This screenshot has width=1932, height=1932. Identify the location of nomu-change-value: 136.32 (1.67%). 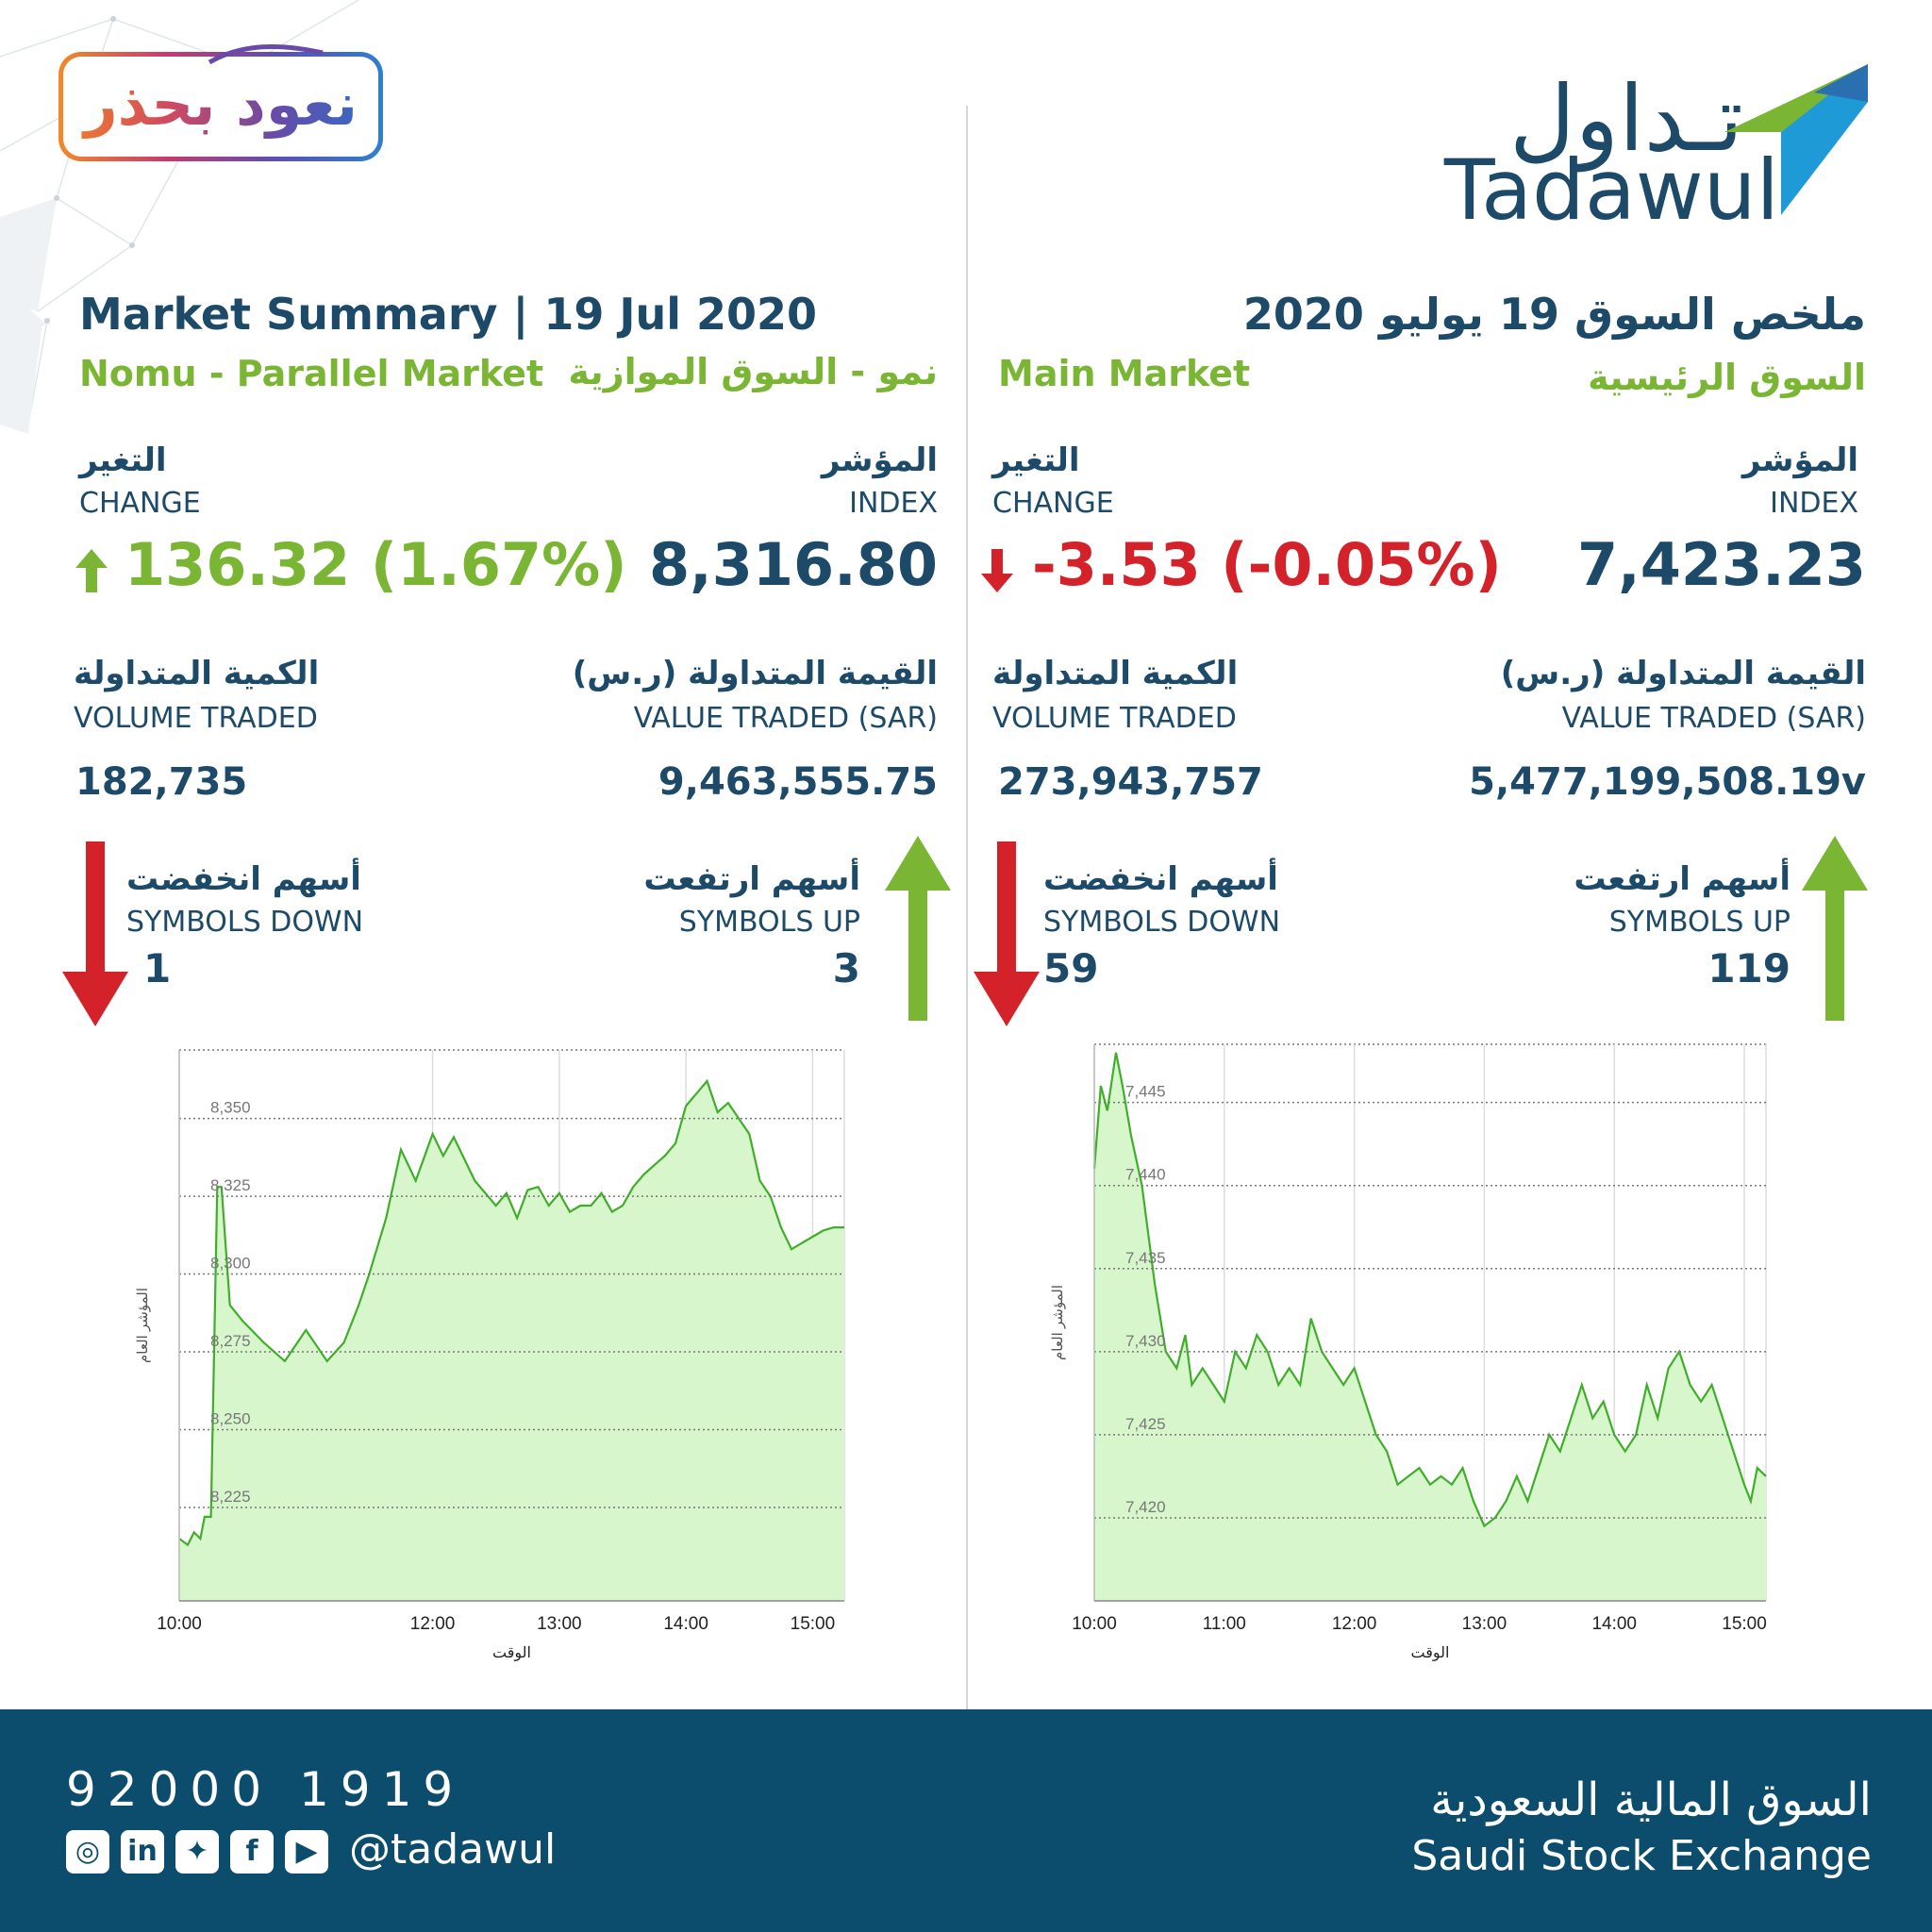
(376, 564).